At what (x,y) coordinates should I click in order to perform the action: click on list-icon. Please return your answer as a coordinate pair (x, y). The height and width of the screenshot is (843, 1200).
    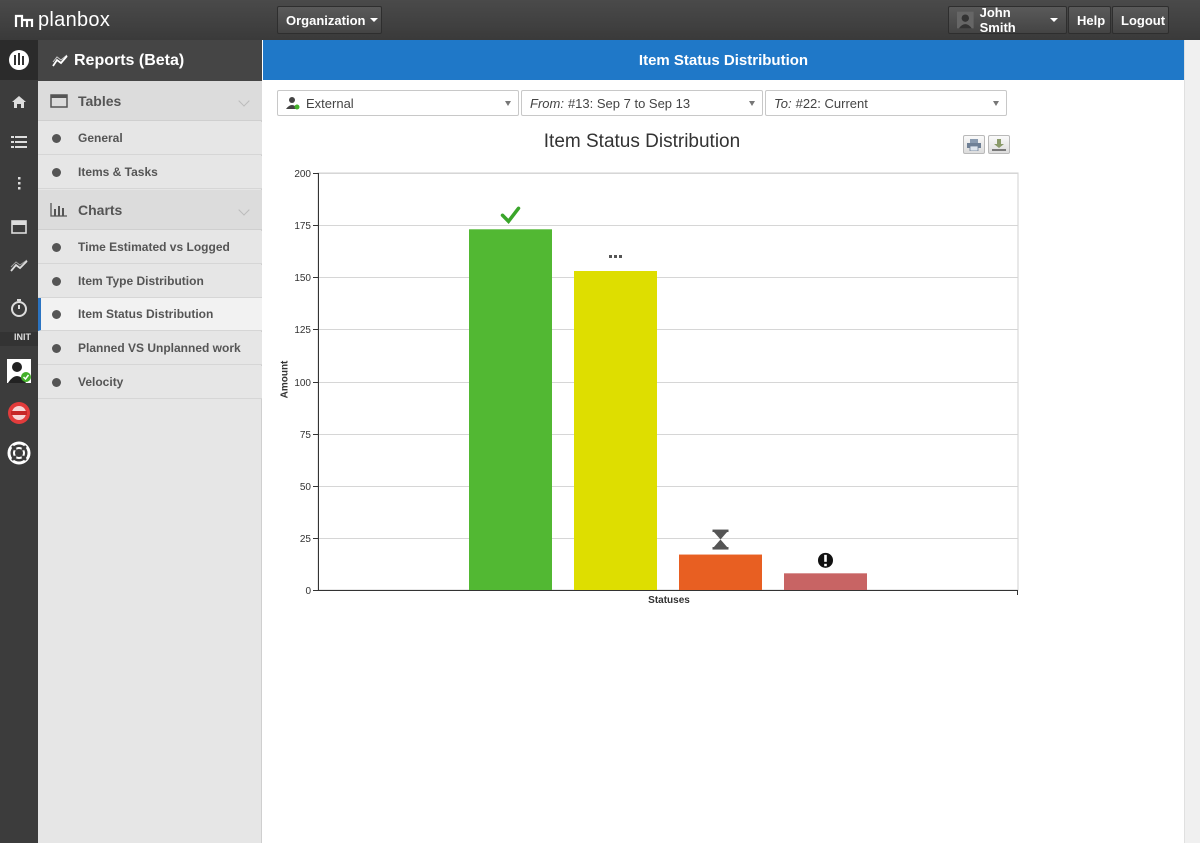
    Looking at the image, I should click on (19, 142).